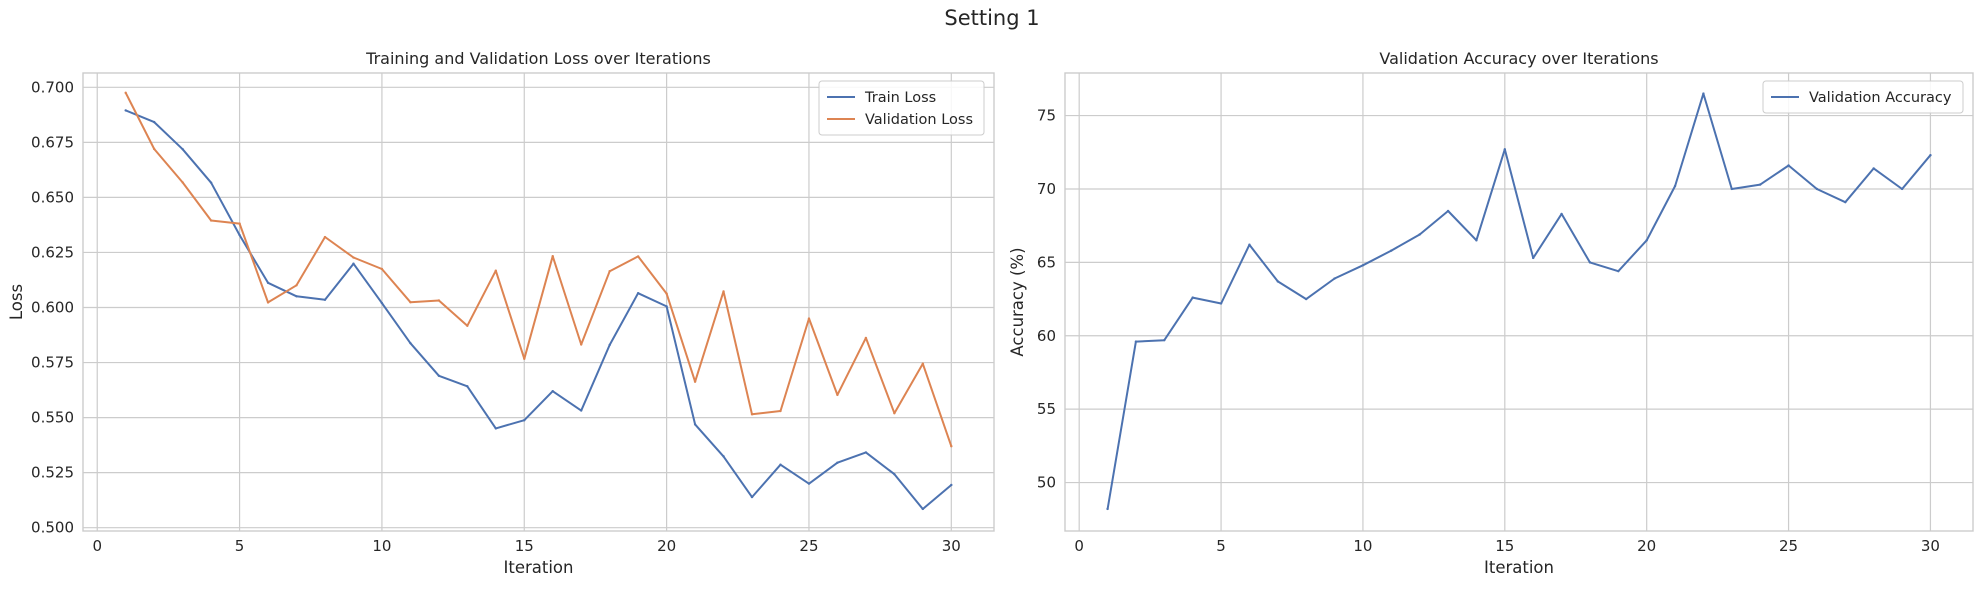  Describe the element at coordinates (240, 546) in the screenshot. I see `x-tick-label: 5` at that location.